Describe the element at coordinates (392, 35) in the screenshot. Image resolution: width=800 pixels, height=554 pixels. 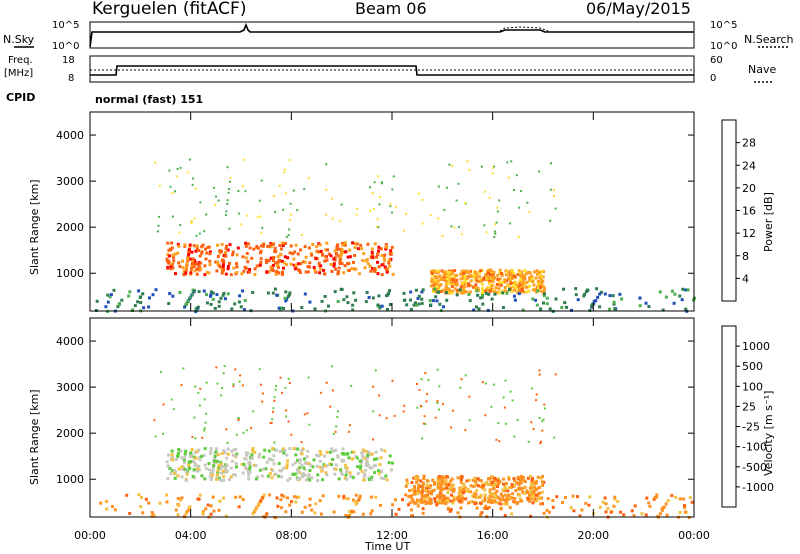
I see `noise-panel` at that location.